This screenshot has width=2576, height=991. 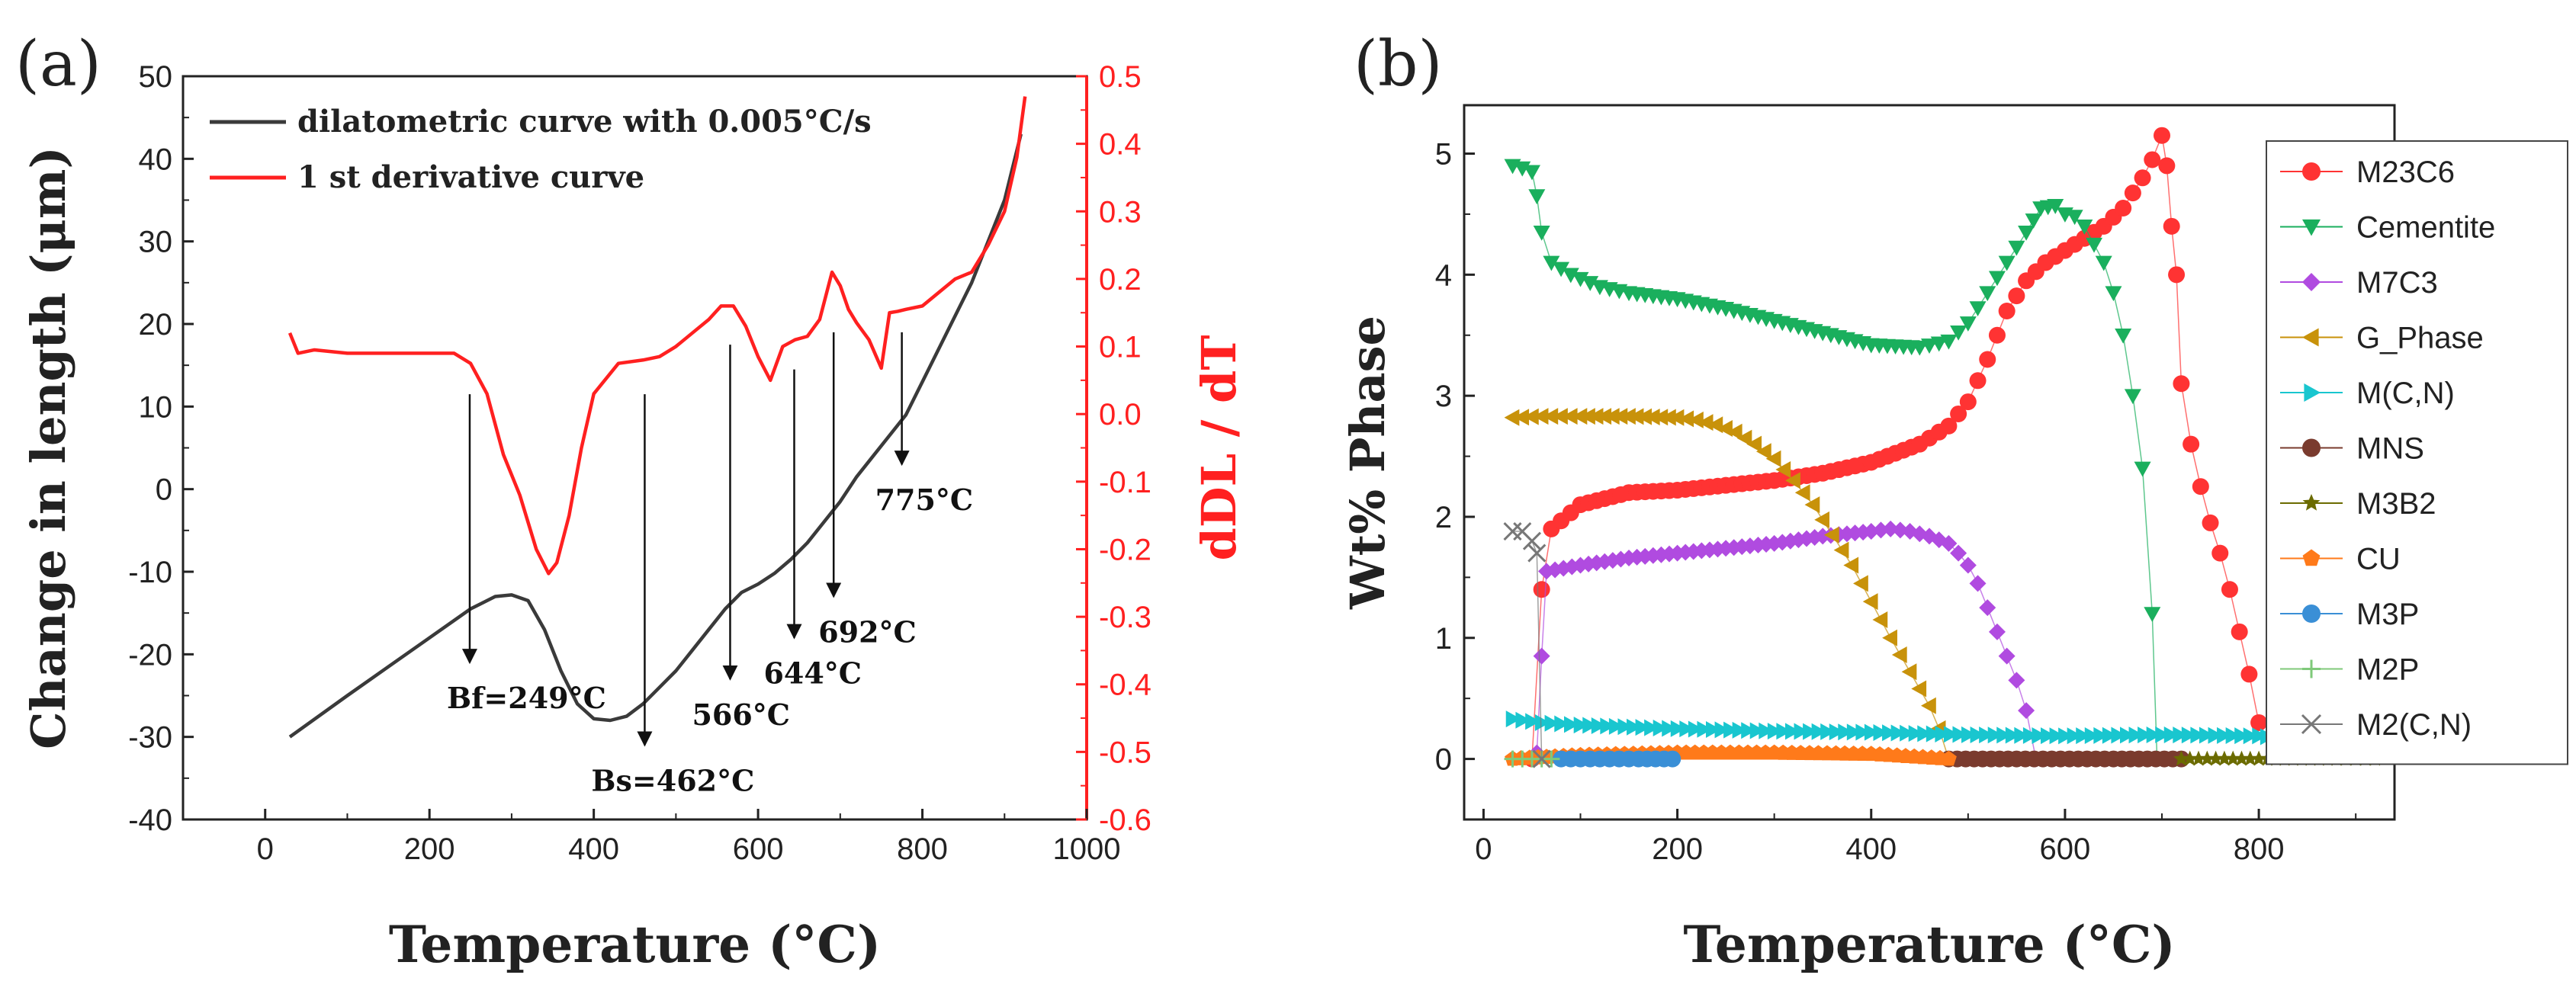 I want to click on panel-label-a: (a), so click(x=58, y=65).